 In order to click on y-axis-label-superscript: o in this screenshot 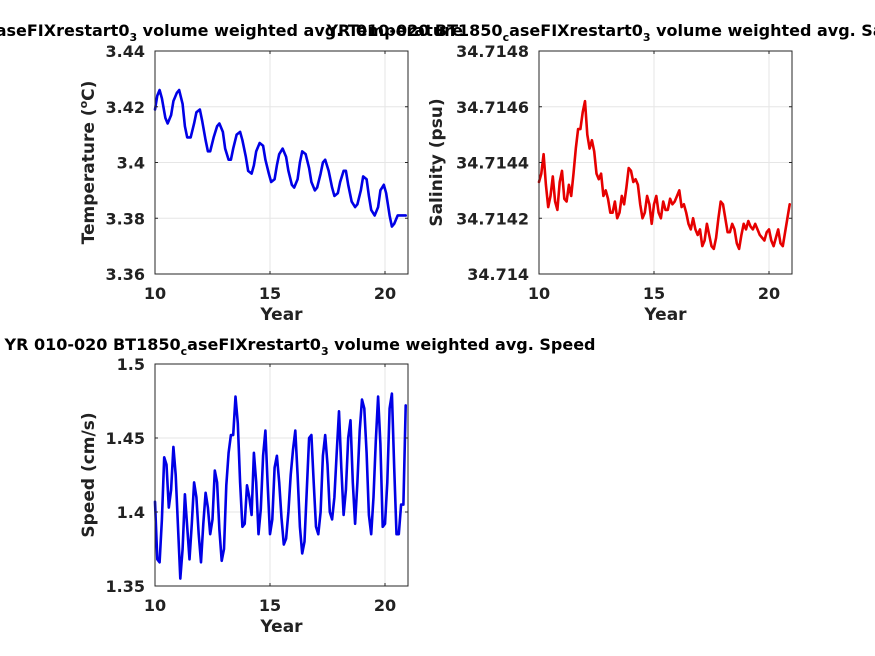, I will do `click(83, 104)`.